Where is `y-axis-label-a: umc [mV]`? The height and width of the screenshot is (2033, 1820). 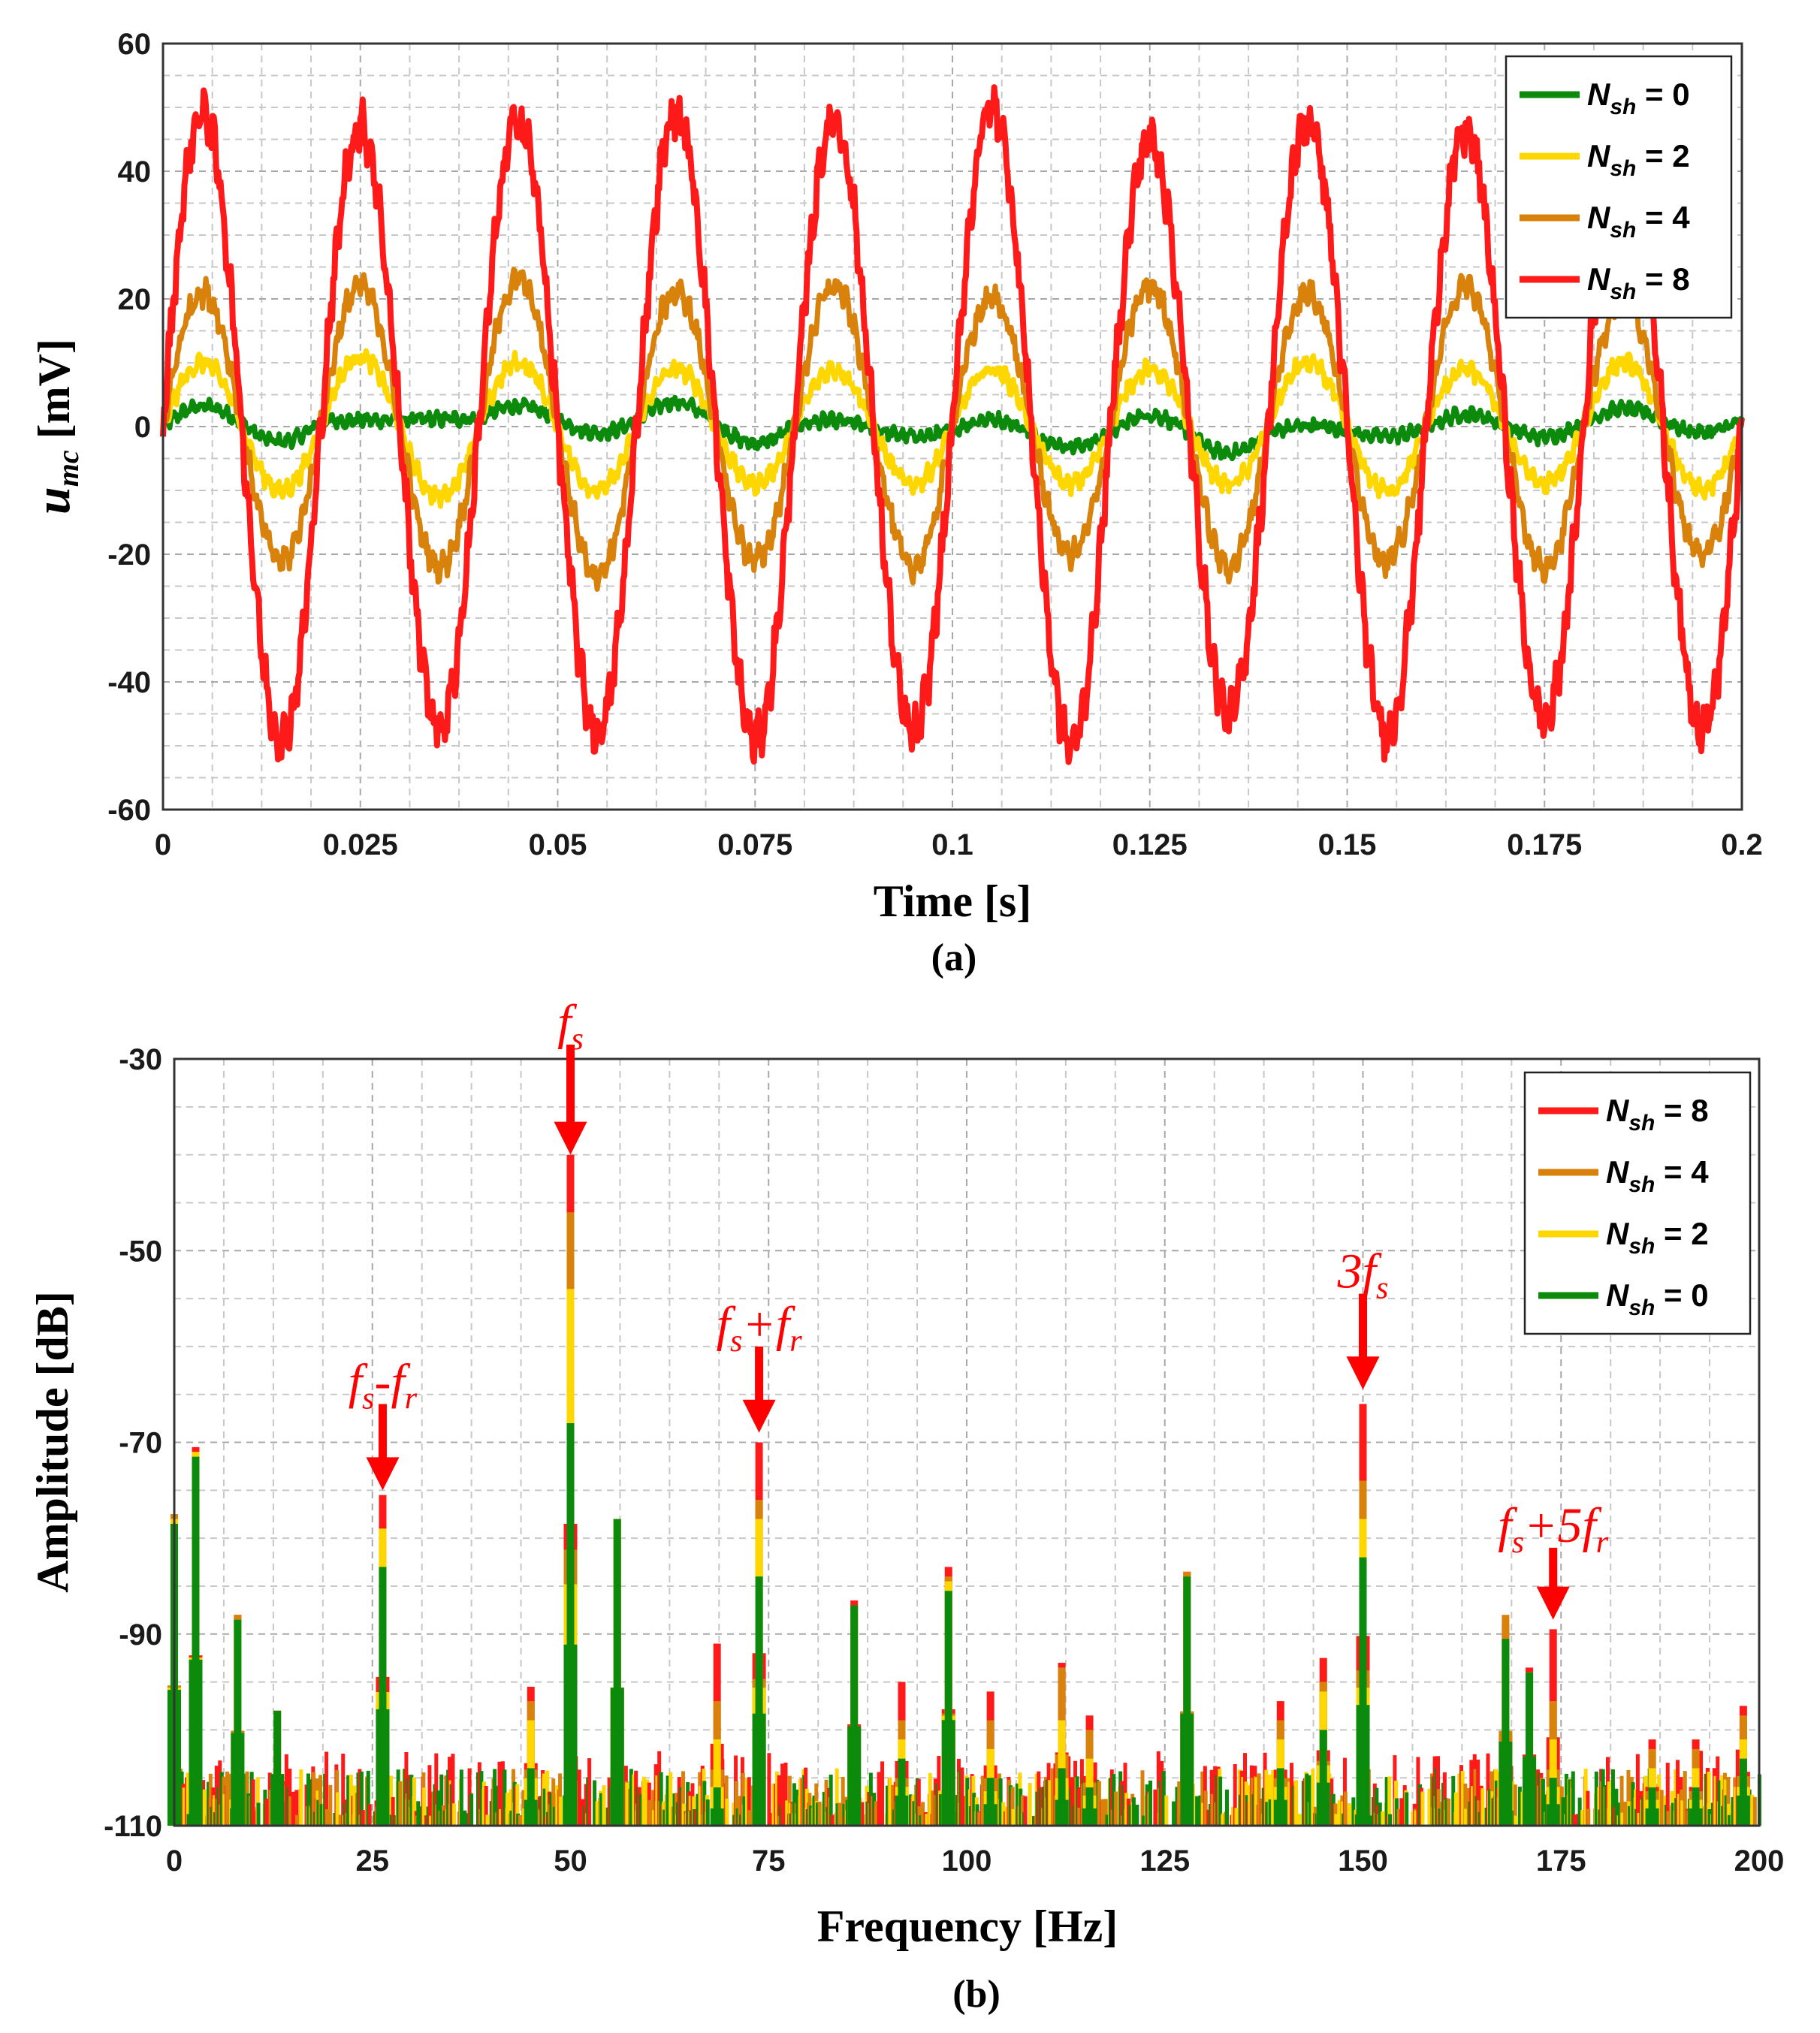 y-axis-label-a: umc [mV] is located at coordinates (55, 427).